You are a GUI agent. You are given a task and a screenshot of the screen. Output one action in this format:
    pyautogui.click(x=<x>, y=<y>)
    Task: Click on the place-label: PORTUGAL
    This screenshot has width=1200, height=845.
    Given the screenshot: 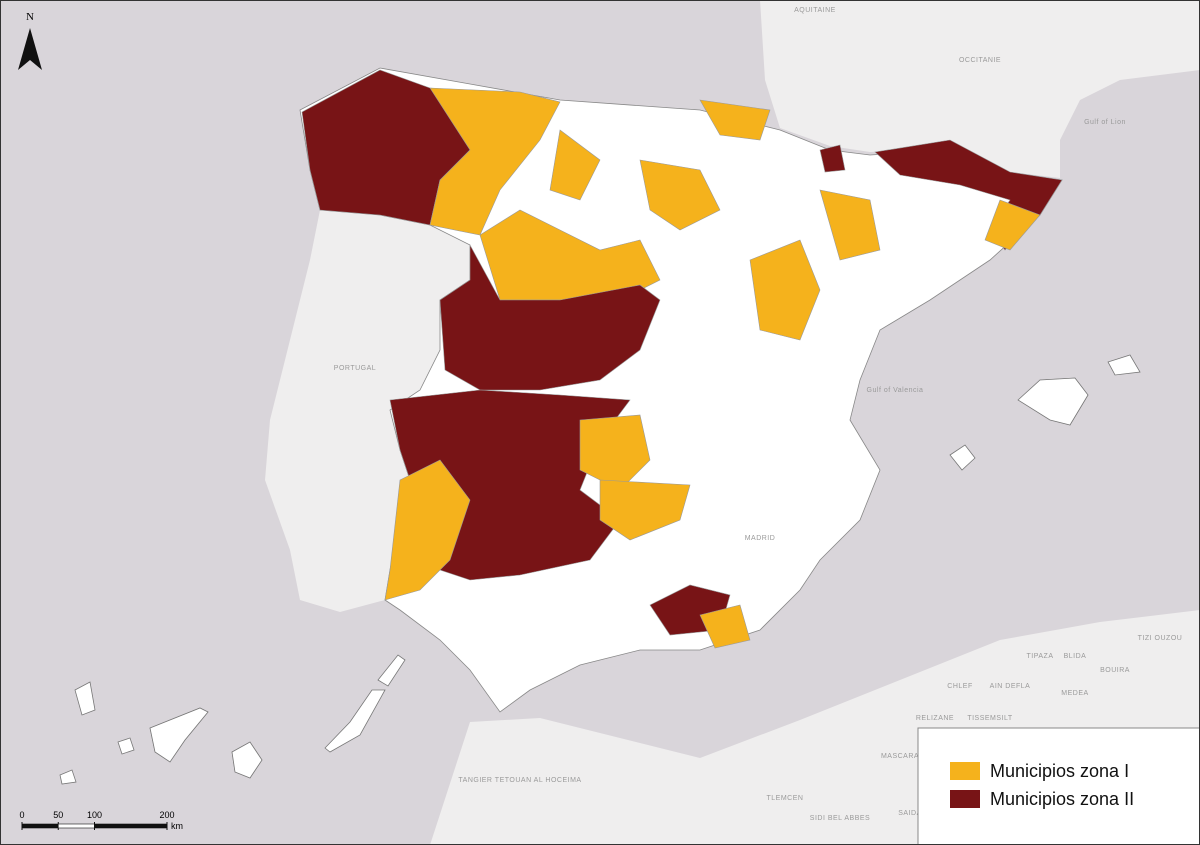 What is the action you would take?
    pyautogui.click(x=355, y=368)
    